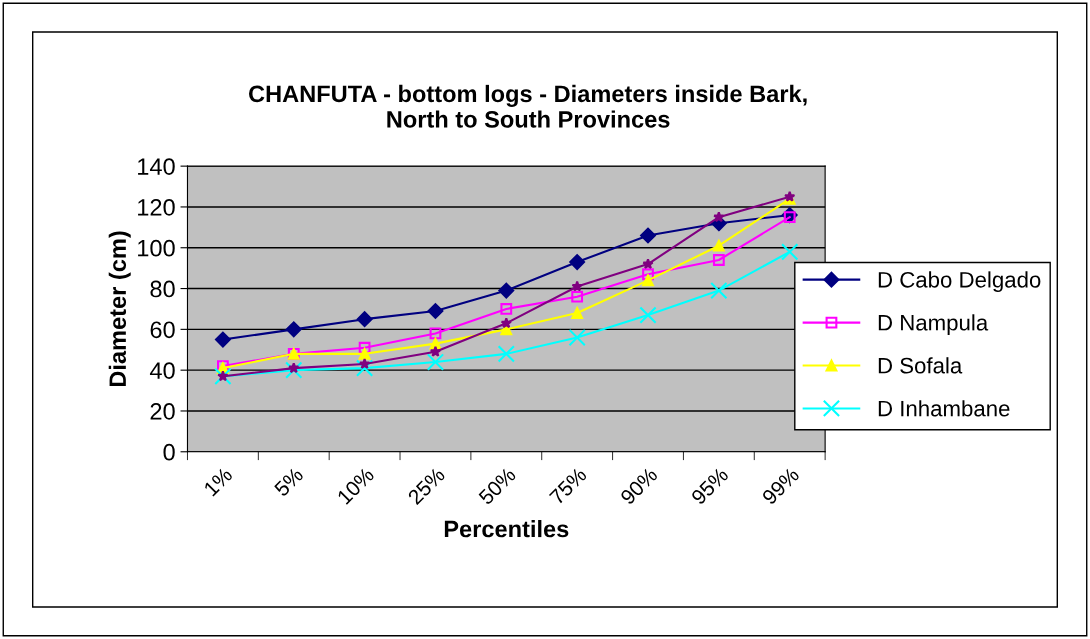 Image resolution: width=1090 pixels, height=639 pixels. What do you see at coordinates (162, 411) in the screenshot?
I see `y-tick-label: 20` at bounding box center [162, 411].